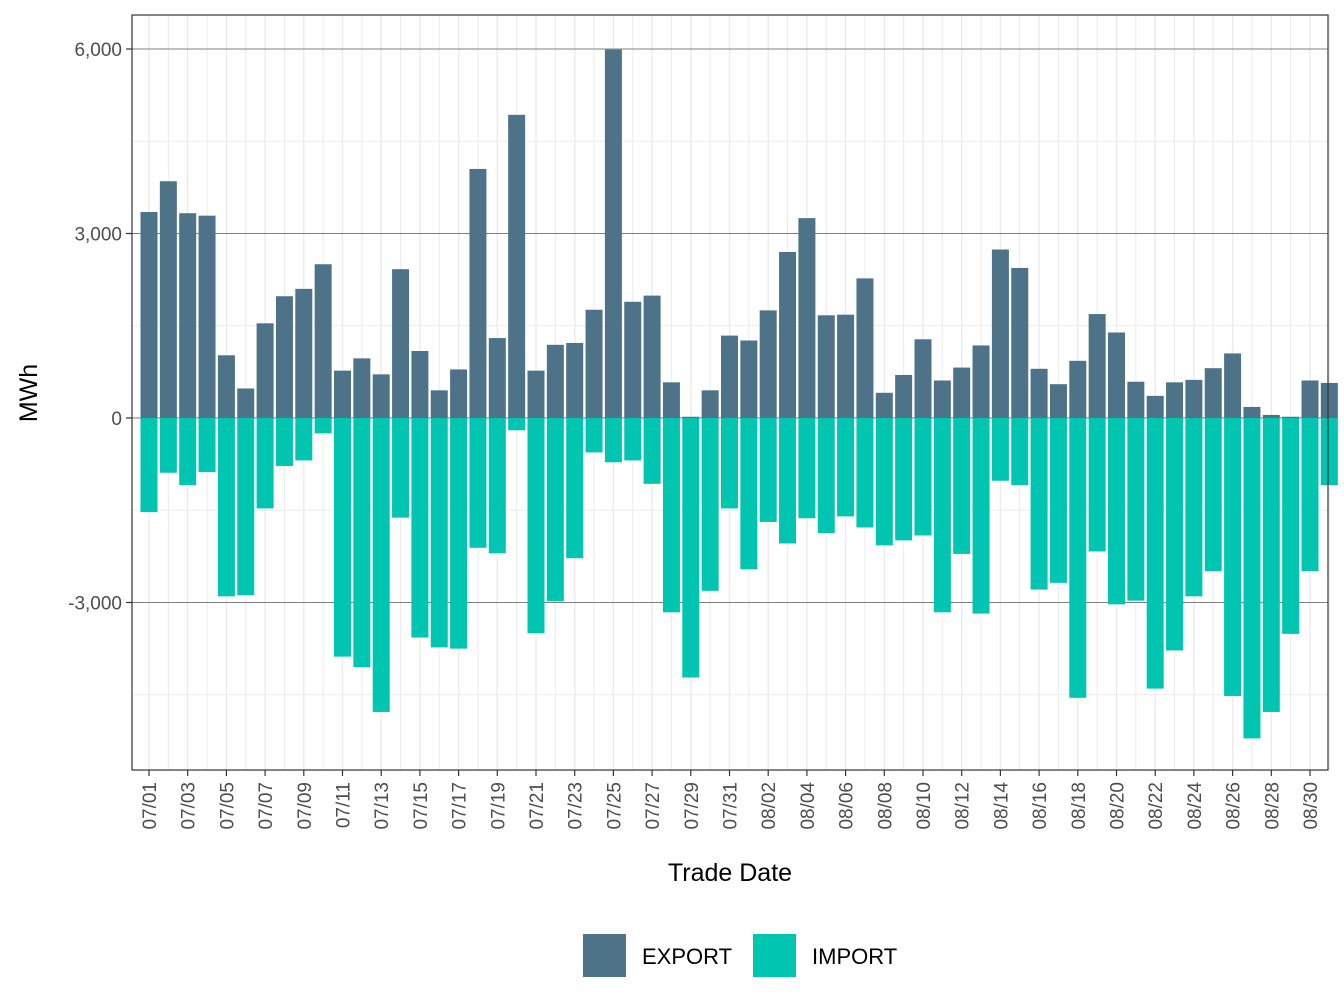 The image size is (1344, 1008). I want to click on x-tick-label: 07/13, so click(382, 806).